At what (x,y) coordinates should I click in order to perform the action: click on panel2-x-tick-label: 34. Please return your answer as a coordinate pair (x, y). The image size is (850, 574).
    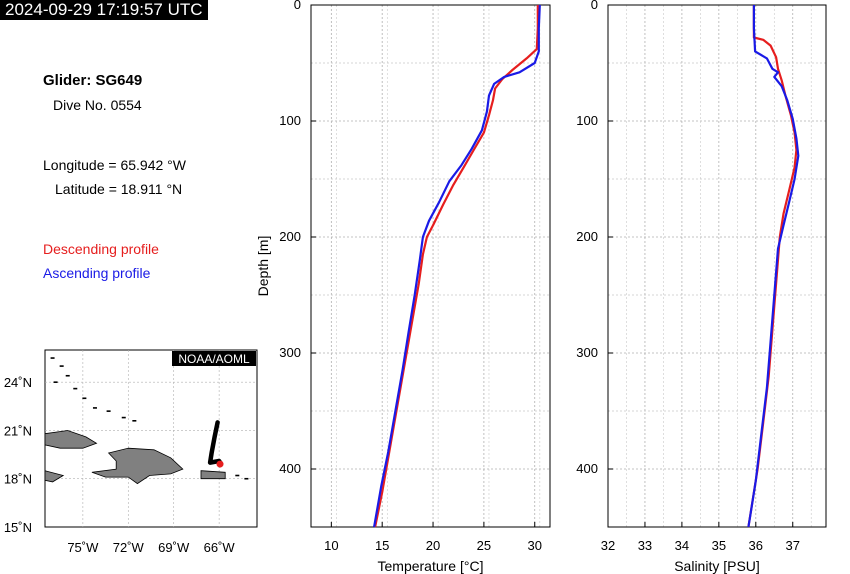
    Looking at the image, I should click on (682, 545).